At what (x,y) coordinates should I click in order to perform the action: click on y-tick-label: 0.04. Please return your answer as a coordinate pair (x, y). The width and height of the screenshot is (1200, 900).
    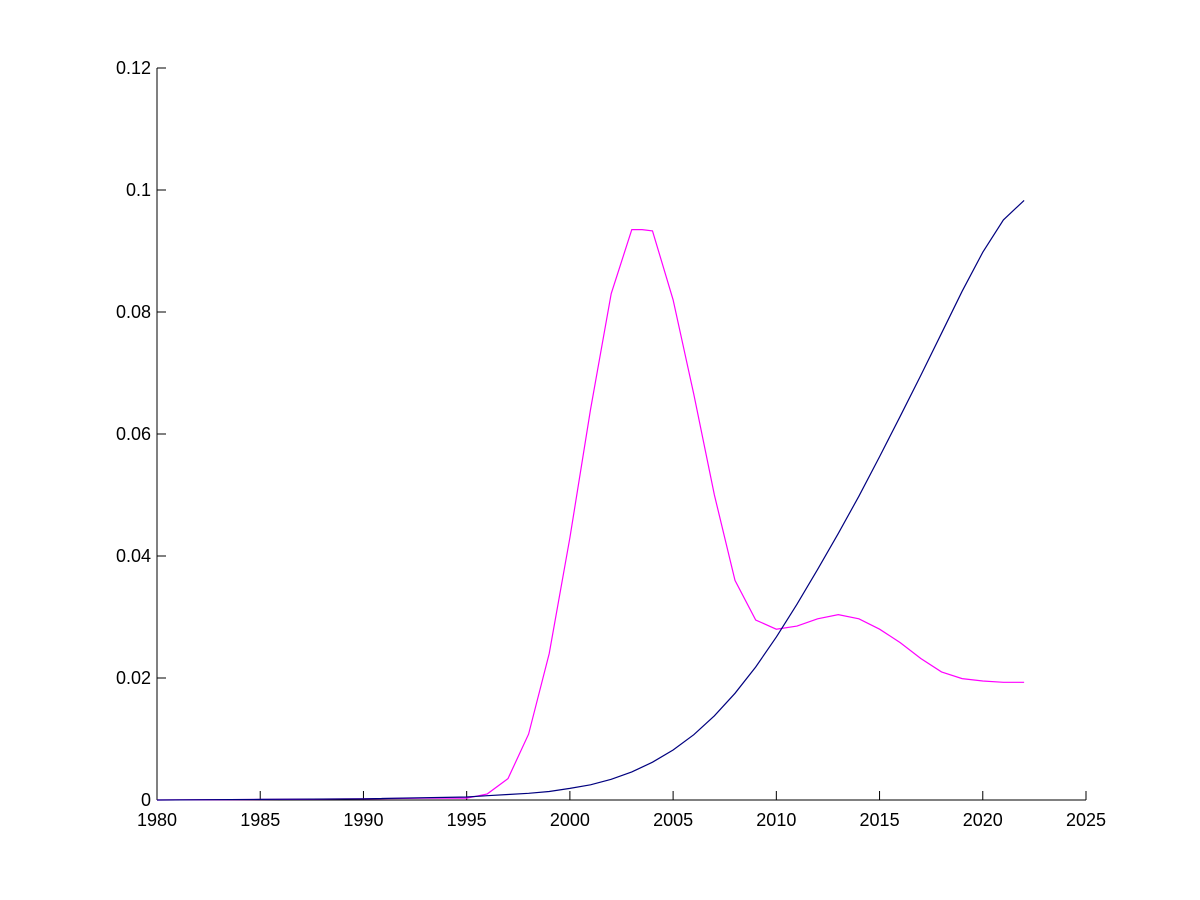
    Looking at the image, I should click on (133, 556).